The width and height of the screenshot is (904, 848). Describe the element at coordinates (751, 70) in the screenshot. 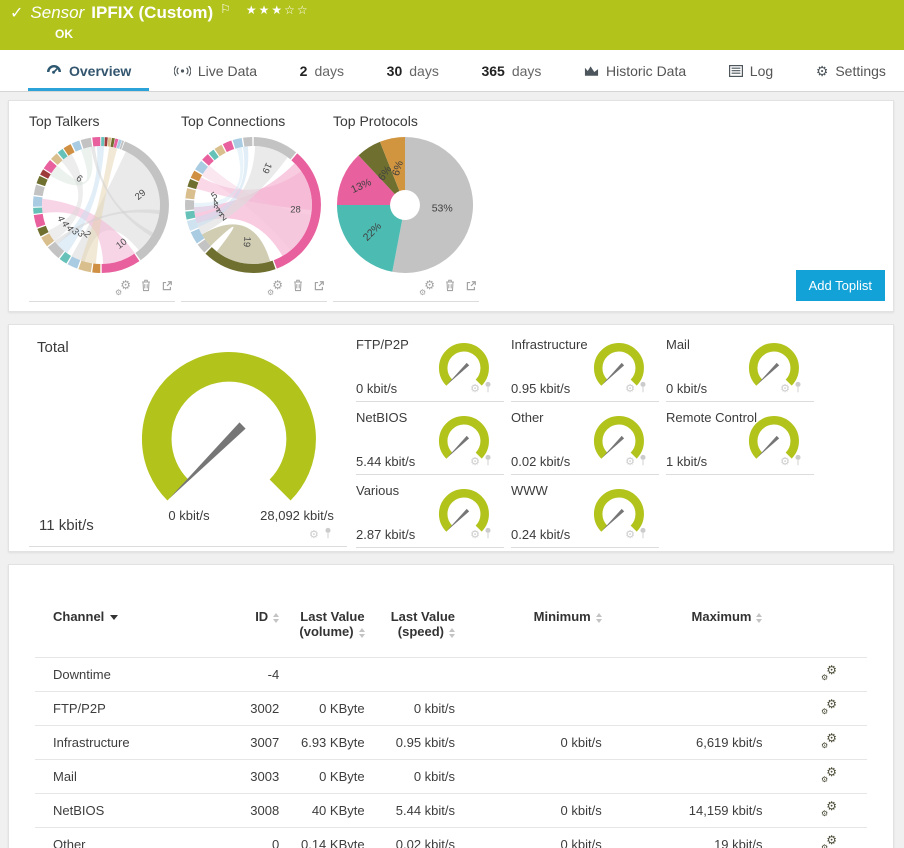

I see `tab-log: Log` at that location.